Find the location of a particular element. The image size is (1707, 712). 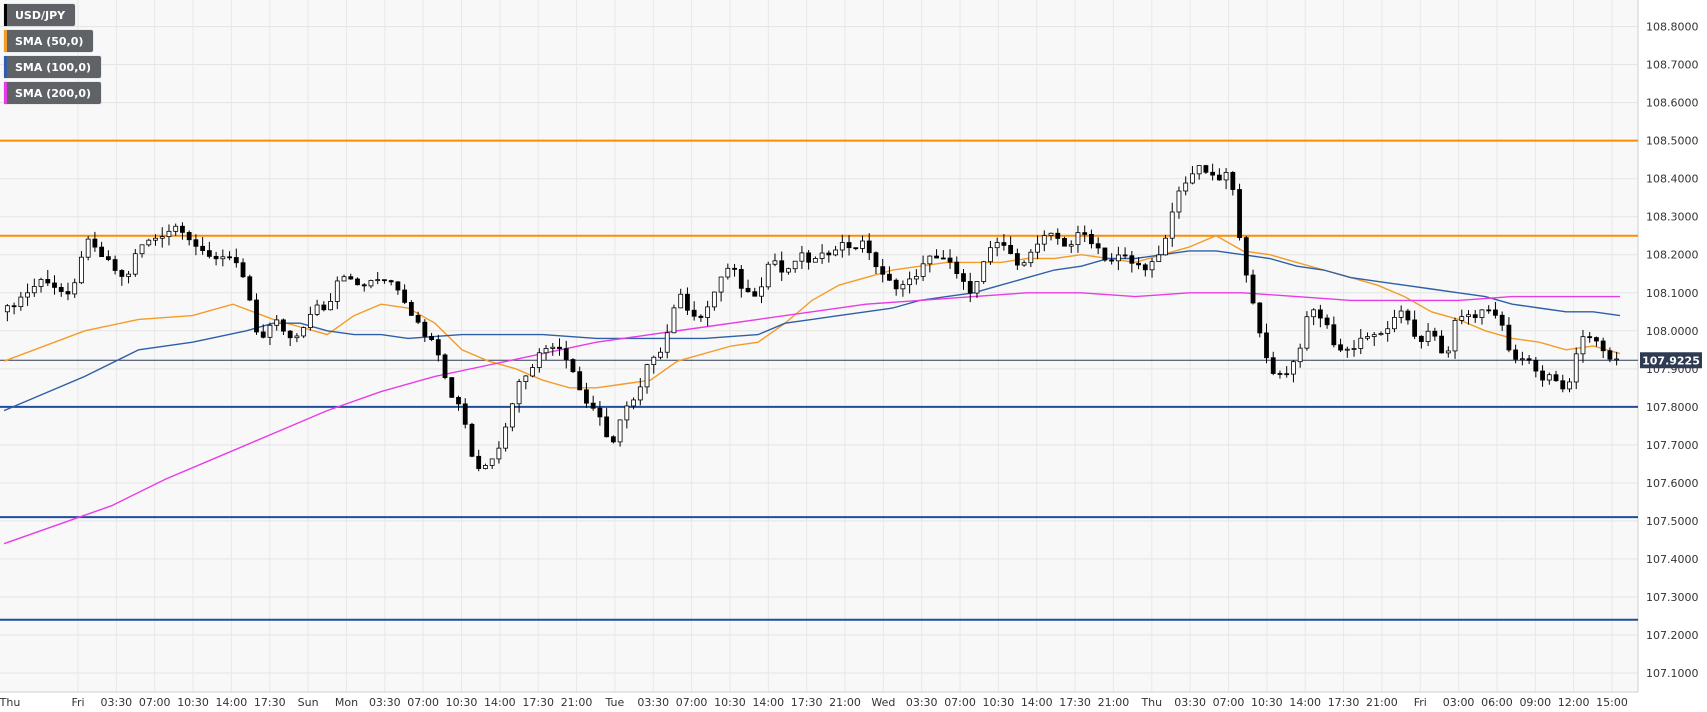

legend-label: USD/JPY is located at coordinates (40, 15).